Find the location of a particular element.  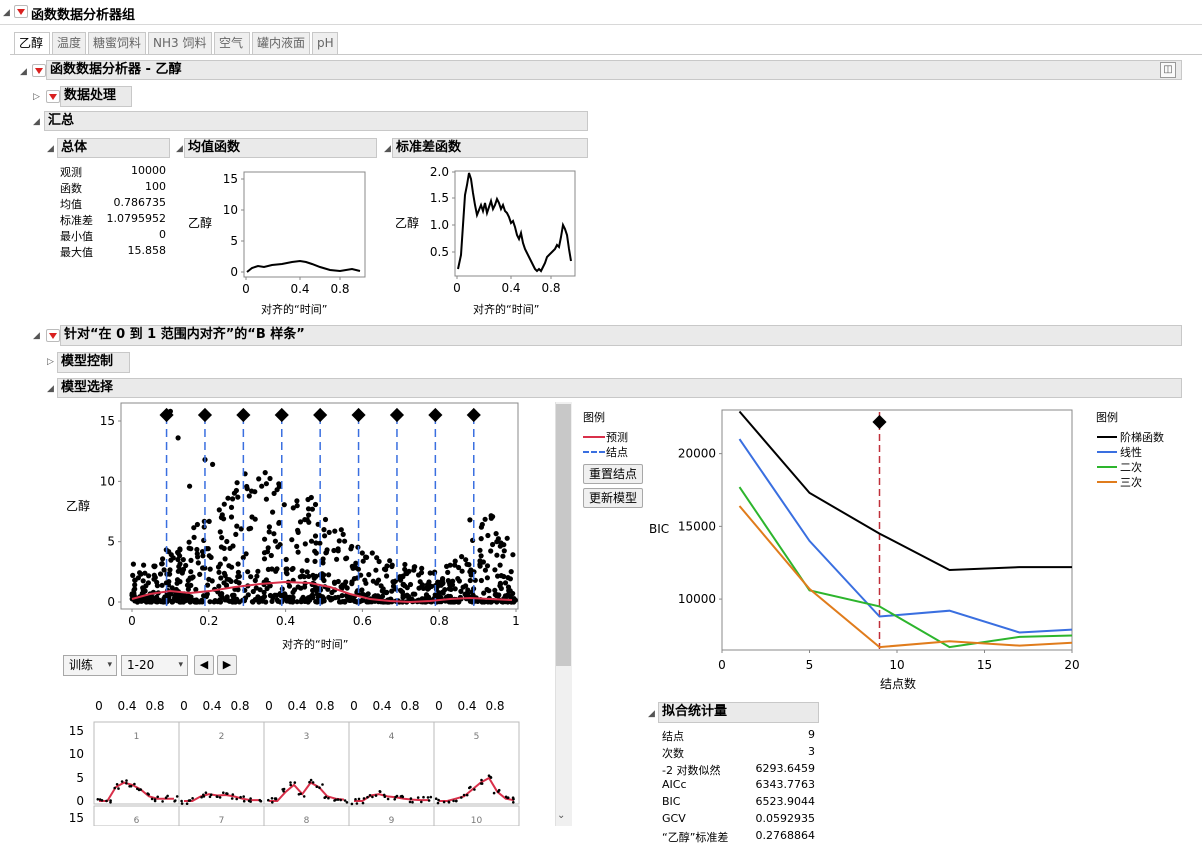

data-processing-header: 数据处理 is located at coordinates (96, 96).